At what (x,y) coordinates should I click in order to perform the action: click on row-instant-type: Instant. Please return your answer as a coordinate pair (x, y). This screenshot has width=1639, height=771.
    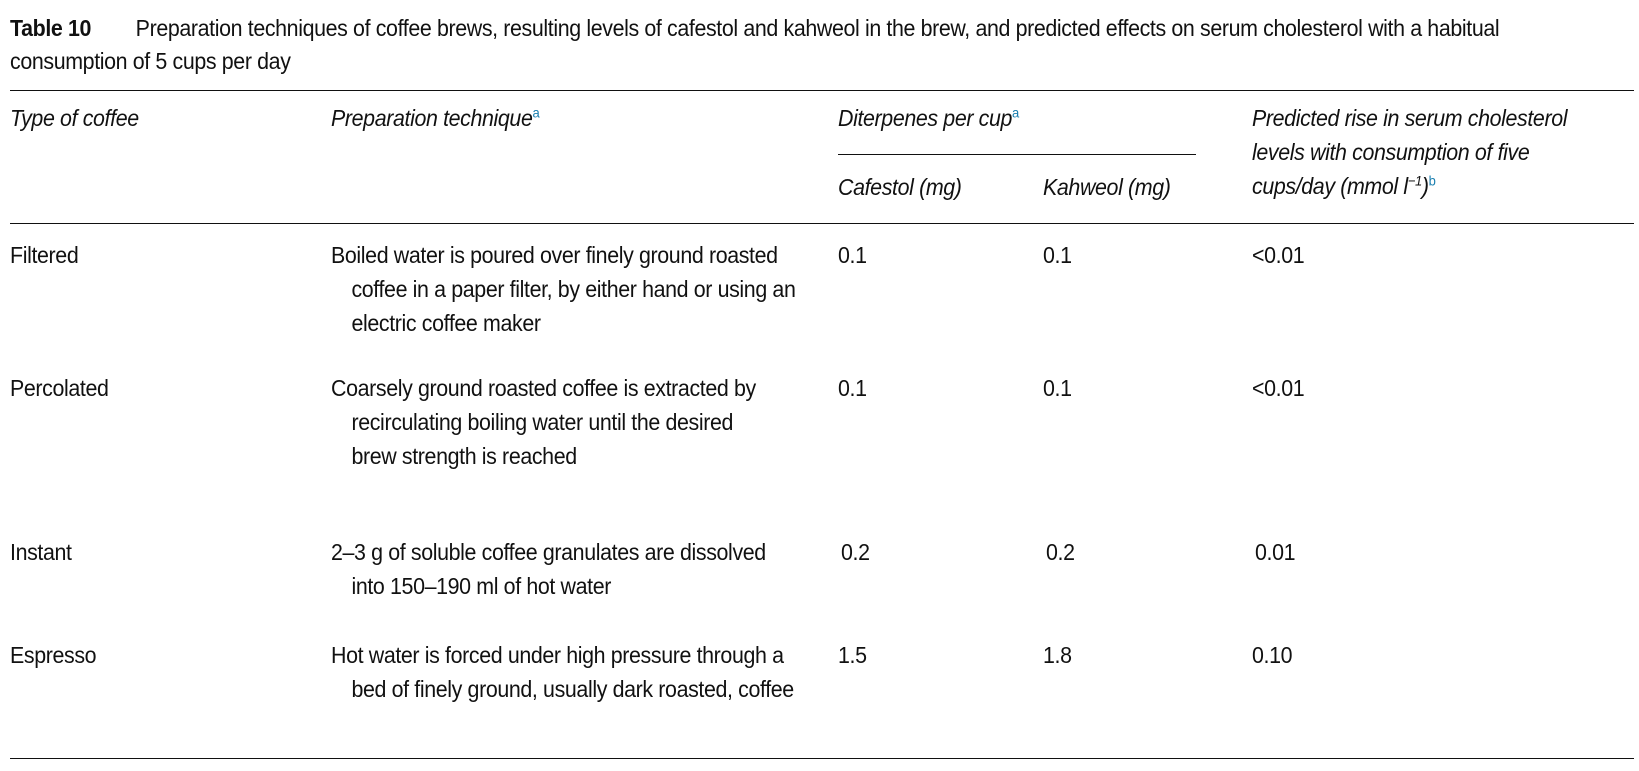
    Looking at the image, I should click on (41, 552).